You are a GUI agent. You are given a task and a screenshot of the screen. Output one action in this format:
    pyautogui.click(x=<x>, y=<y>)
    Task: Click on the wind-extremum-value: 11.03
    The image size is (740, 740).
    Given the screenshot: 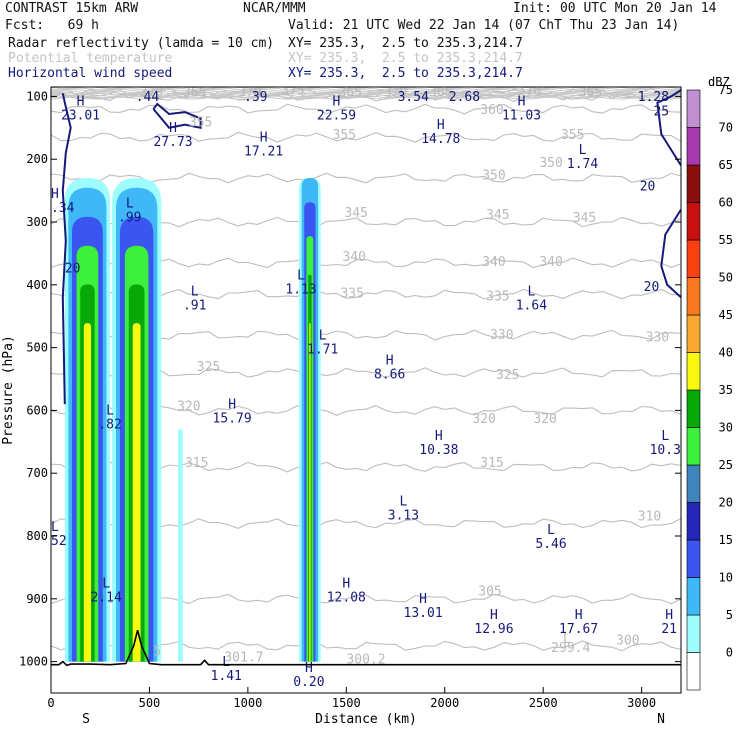 What is the action you would take?
    pyautogui.click(x=521, y=116)
    